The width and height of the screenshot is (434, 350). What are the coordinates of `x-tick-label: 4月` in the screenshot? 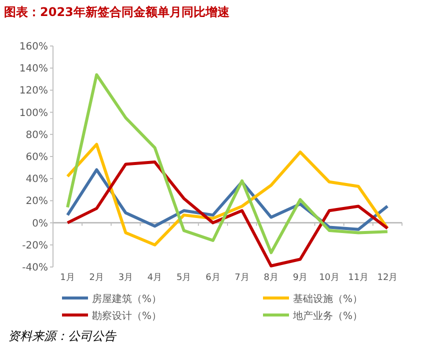 It's located at (154, 278).